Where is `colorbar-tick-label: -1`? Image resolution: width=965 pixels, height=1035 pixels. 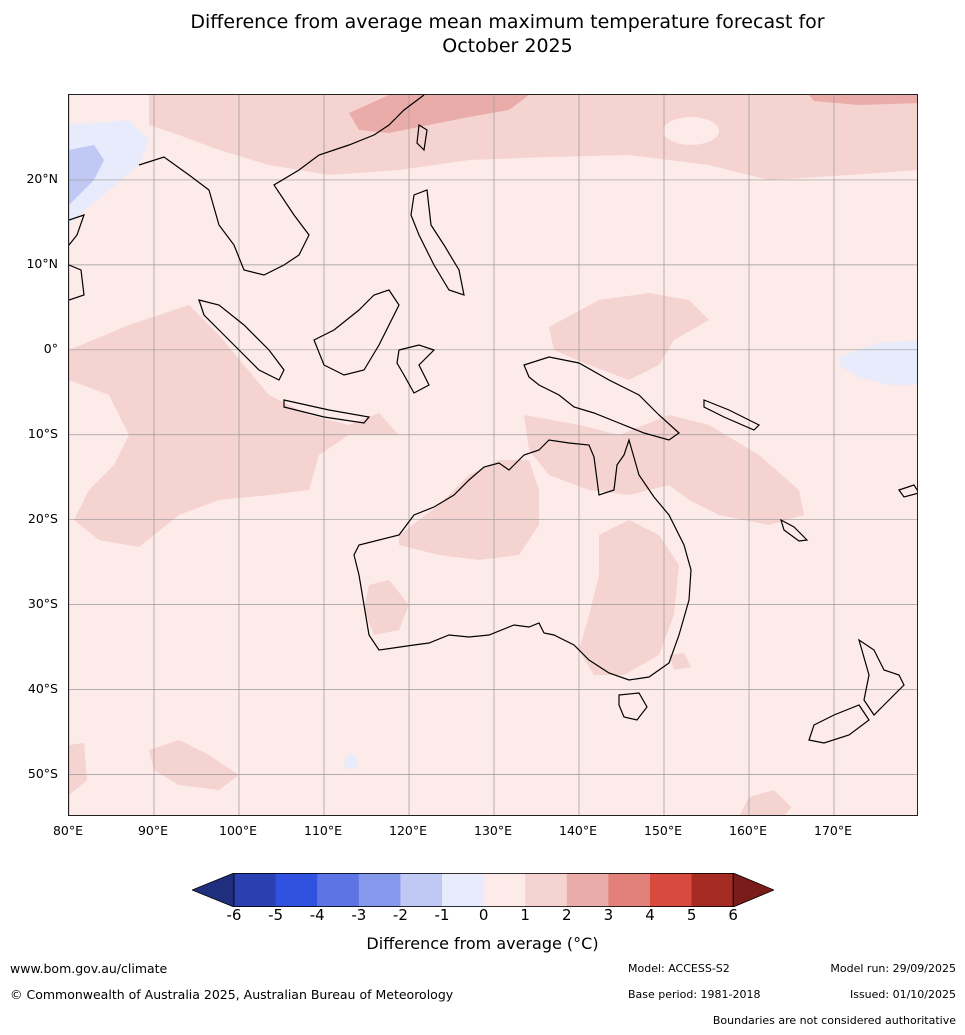 colorbar-tick-label: -1 is located at coordinates (442, 915).